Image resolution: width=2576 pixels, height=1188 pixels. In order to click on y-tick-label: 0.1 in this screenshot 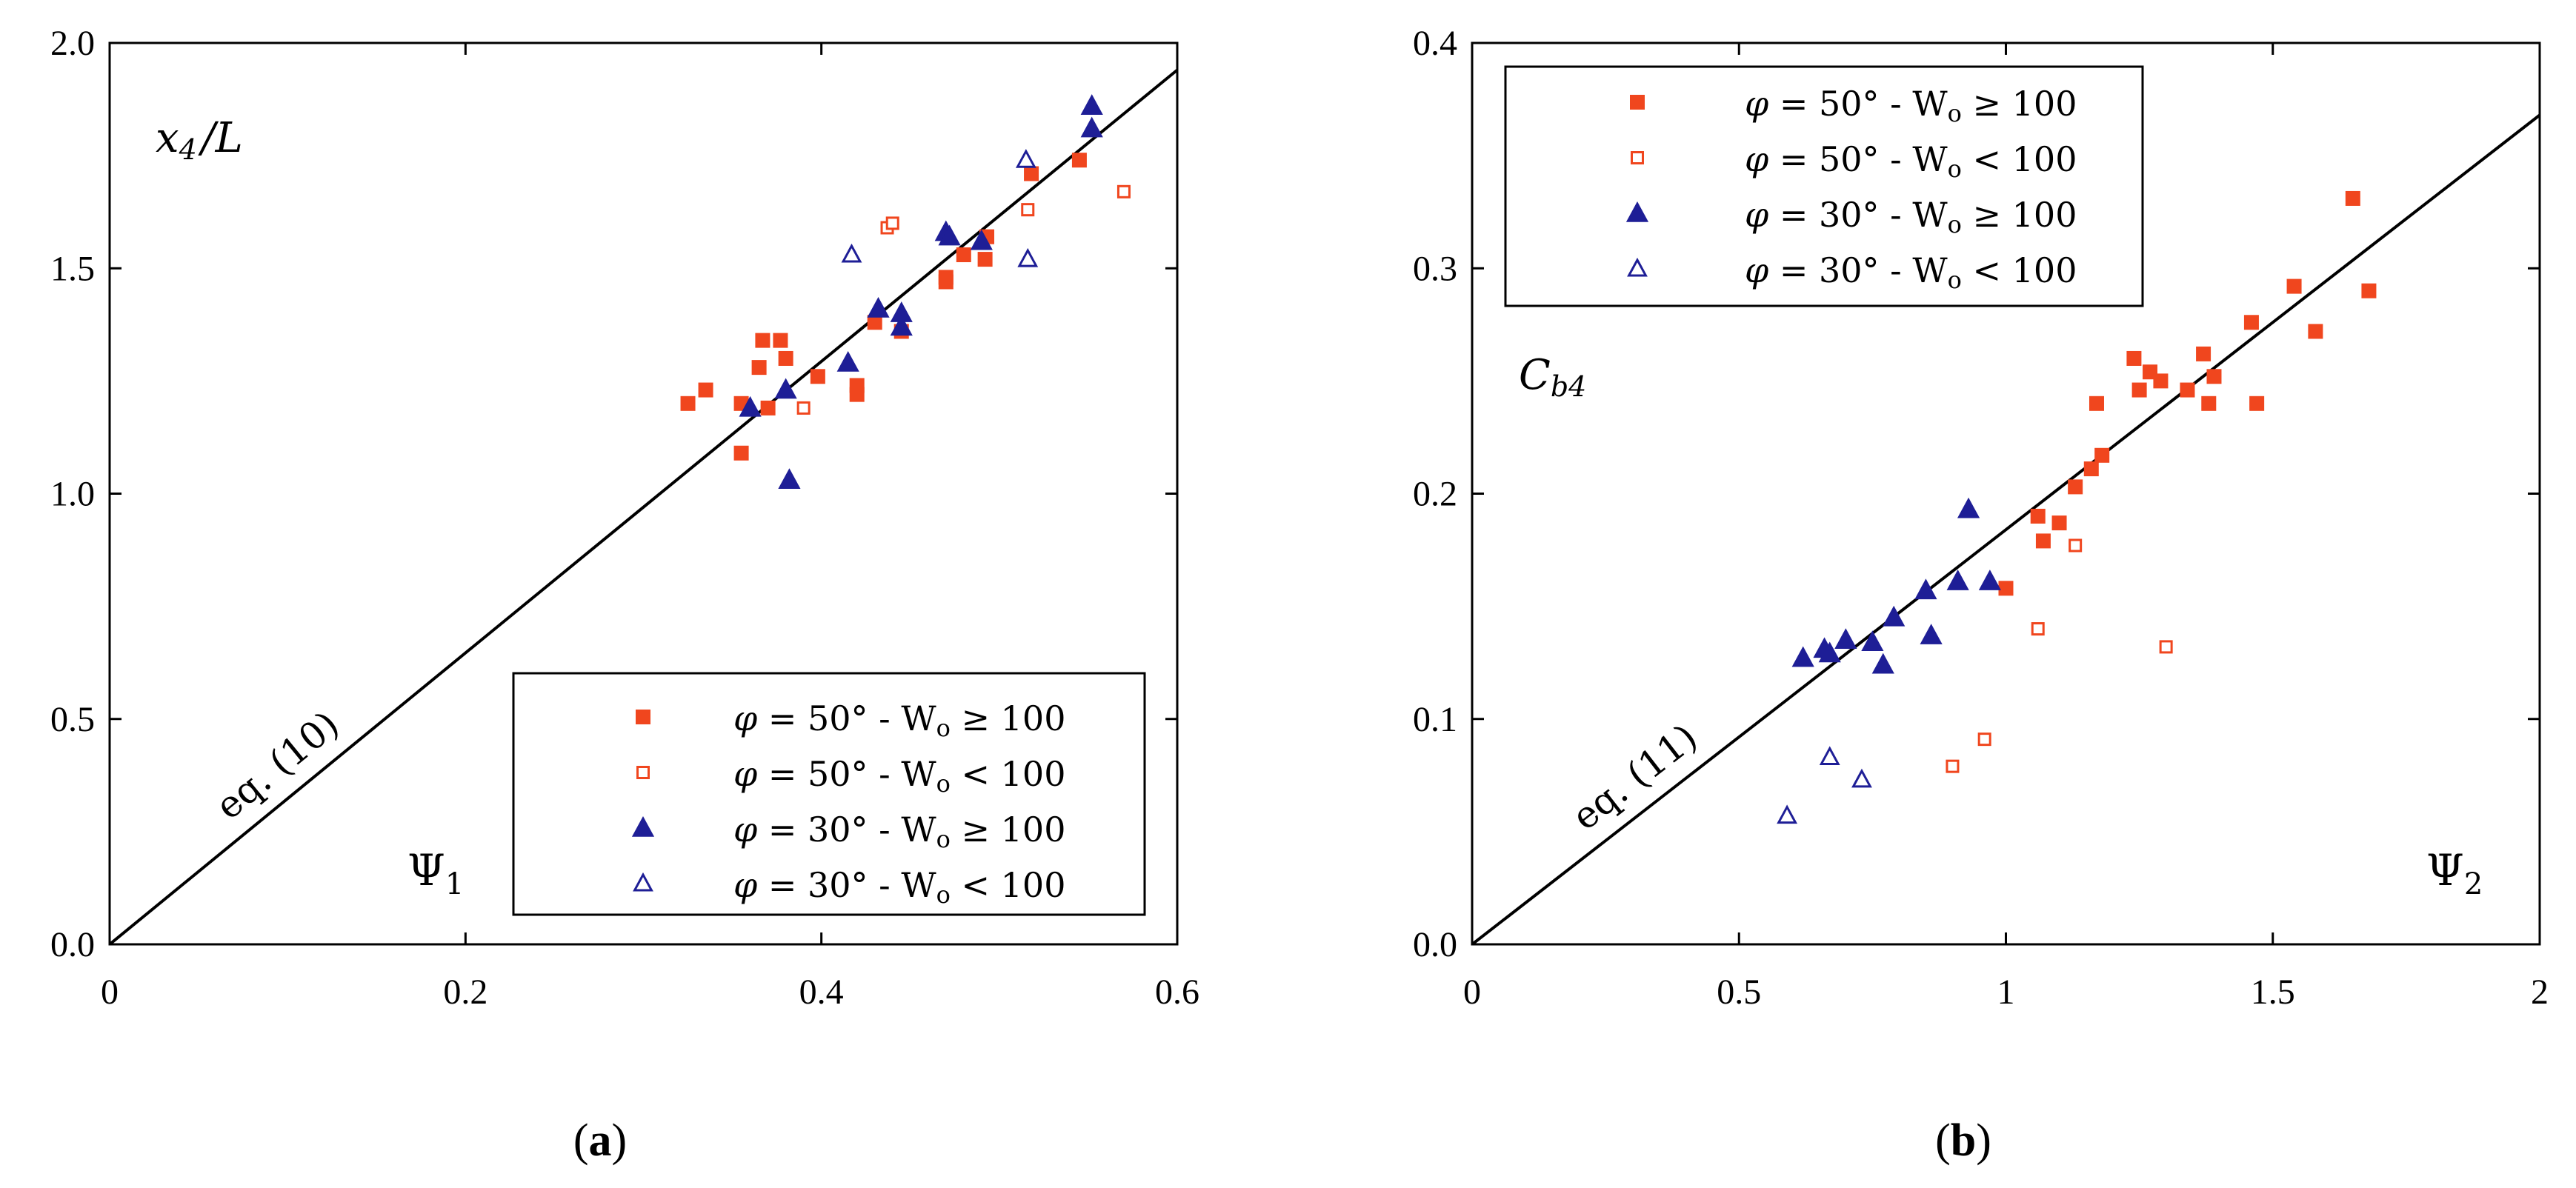, I will do `click(1435, 719)`.